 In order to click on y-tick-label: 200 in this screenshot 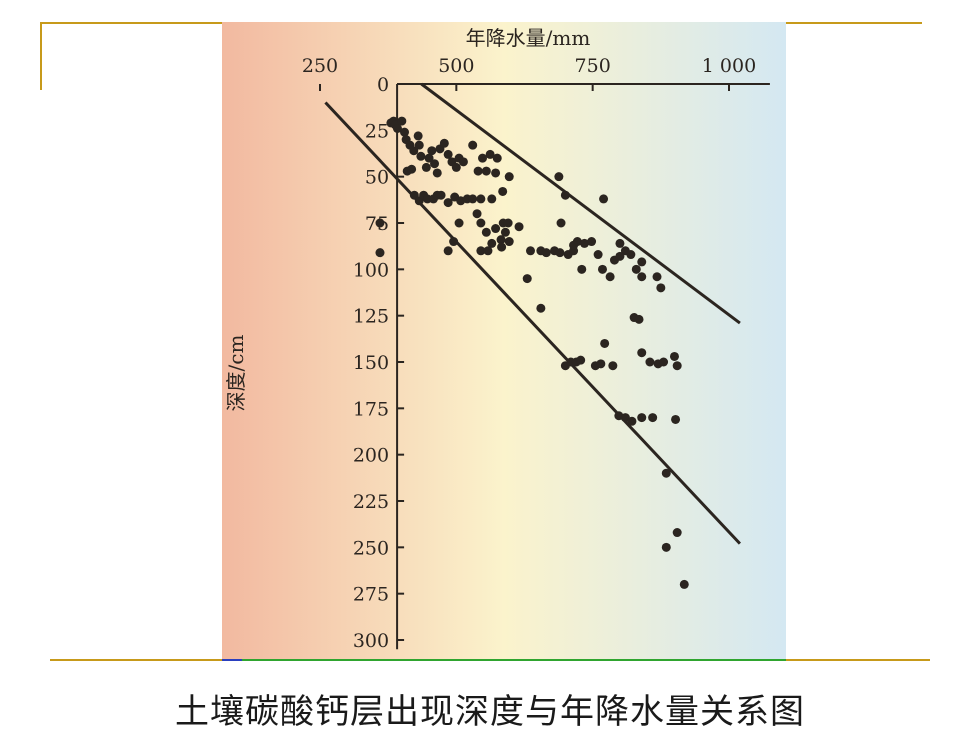, I will do `click(371, 456)`.